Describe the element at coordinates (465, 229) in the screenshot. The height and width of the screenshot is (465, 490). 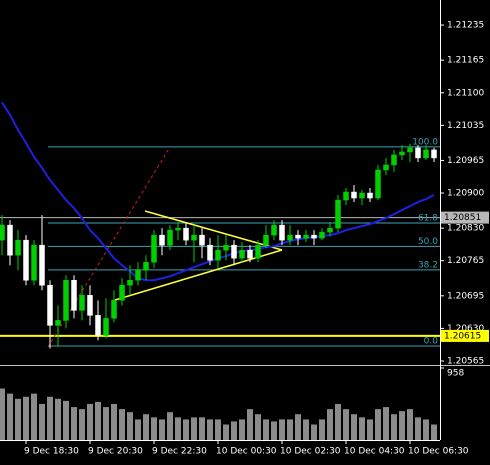
I see `y-tick-label: 1.20830` at that location.